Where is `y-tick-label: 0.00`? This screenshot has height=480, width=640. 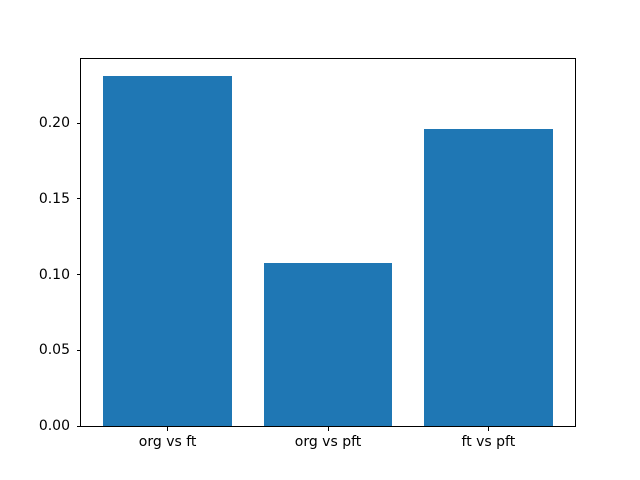
y-tick-label: 0.00 is located at coordinates (54, 426).